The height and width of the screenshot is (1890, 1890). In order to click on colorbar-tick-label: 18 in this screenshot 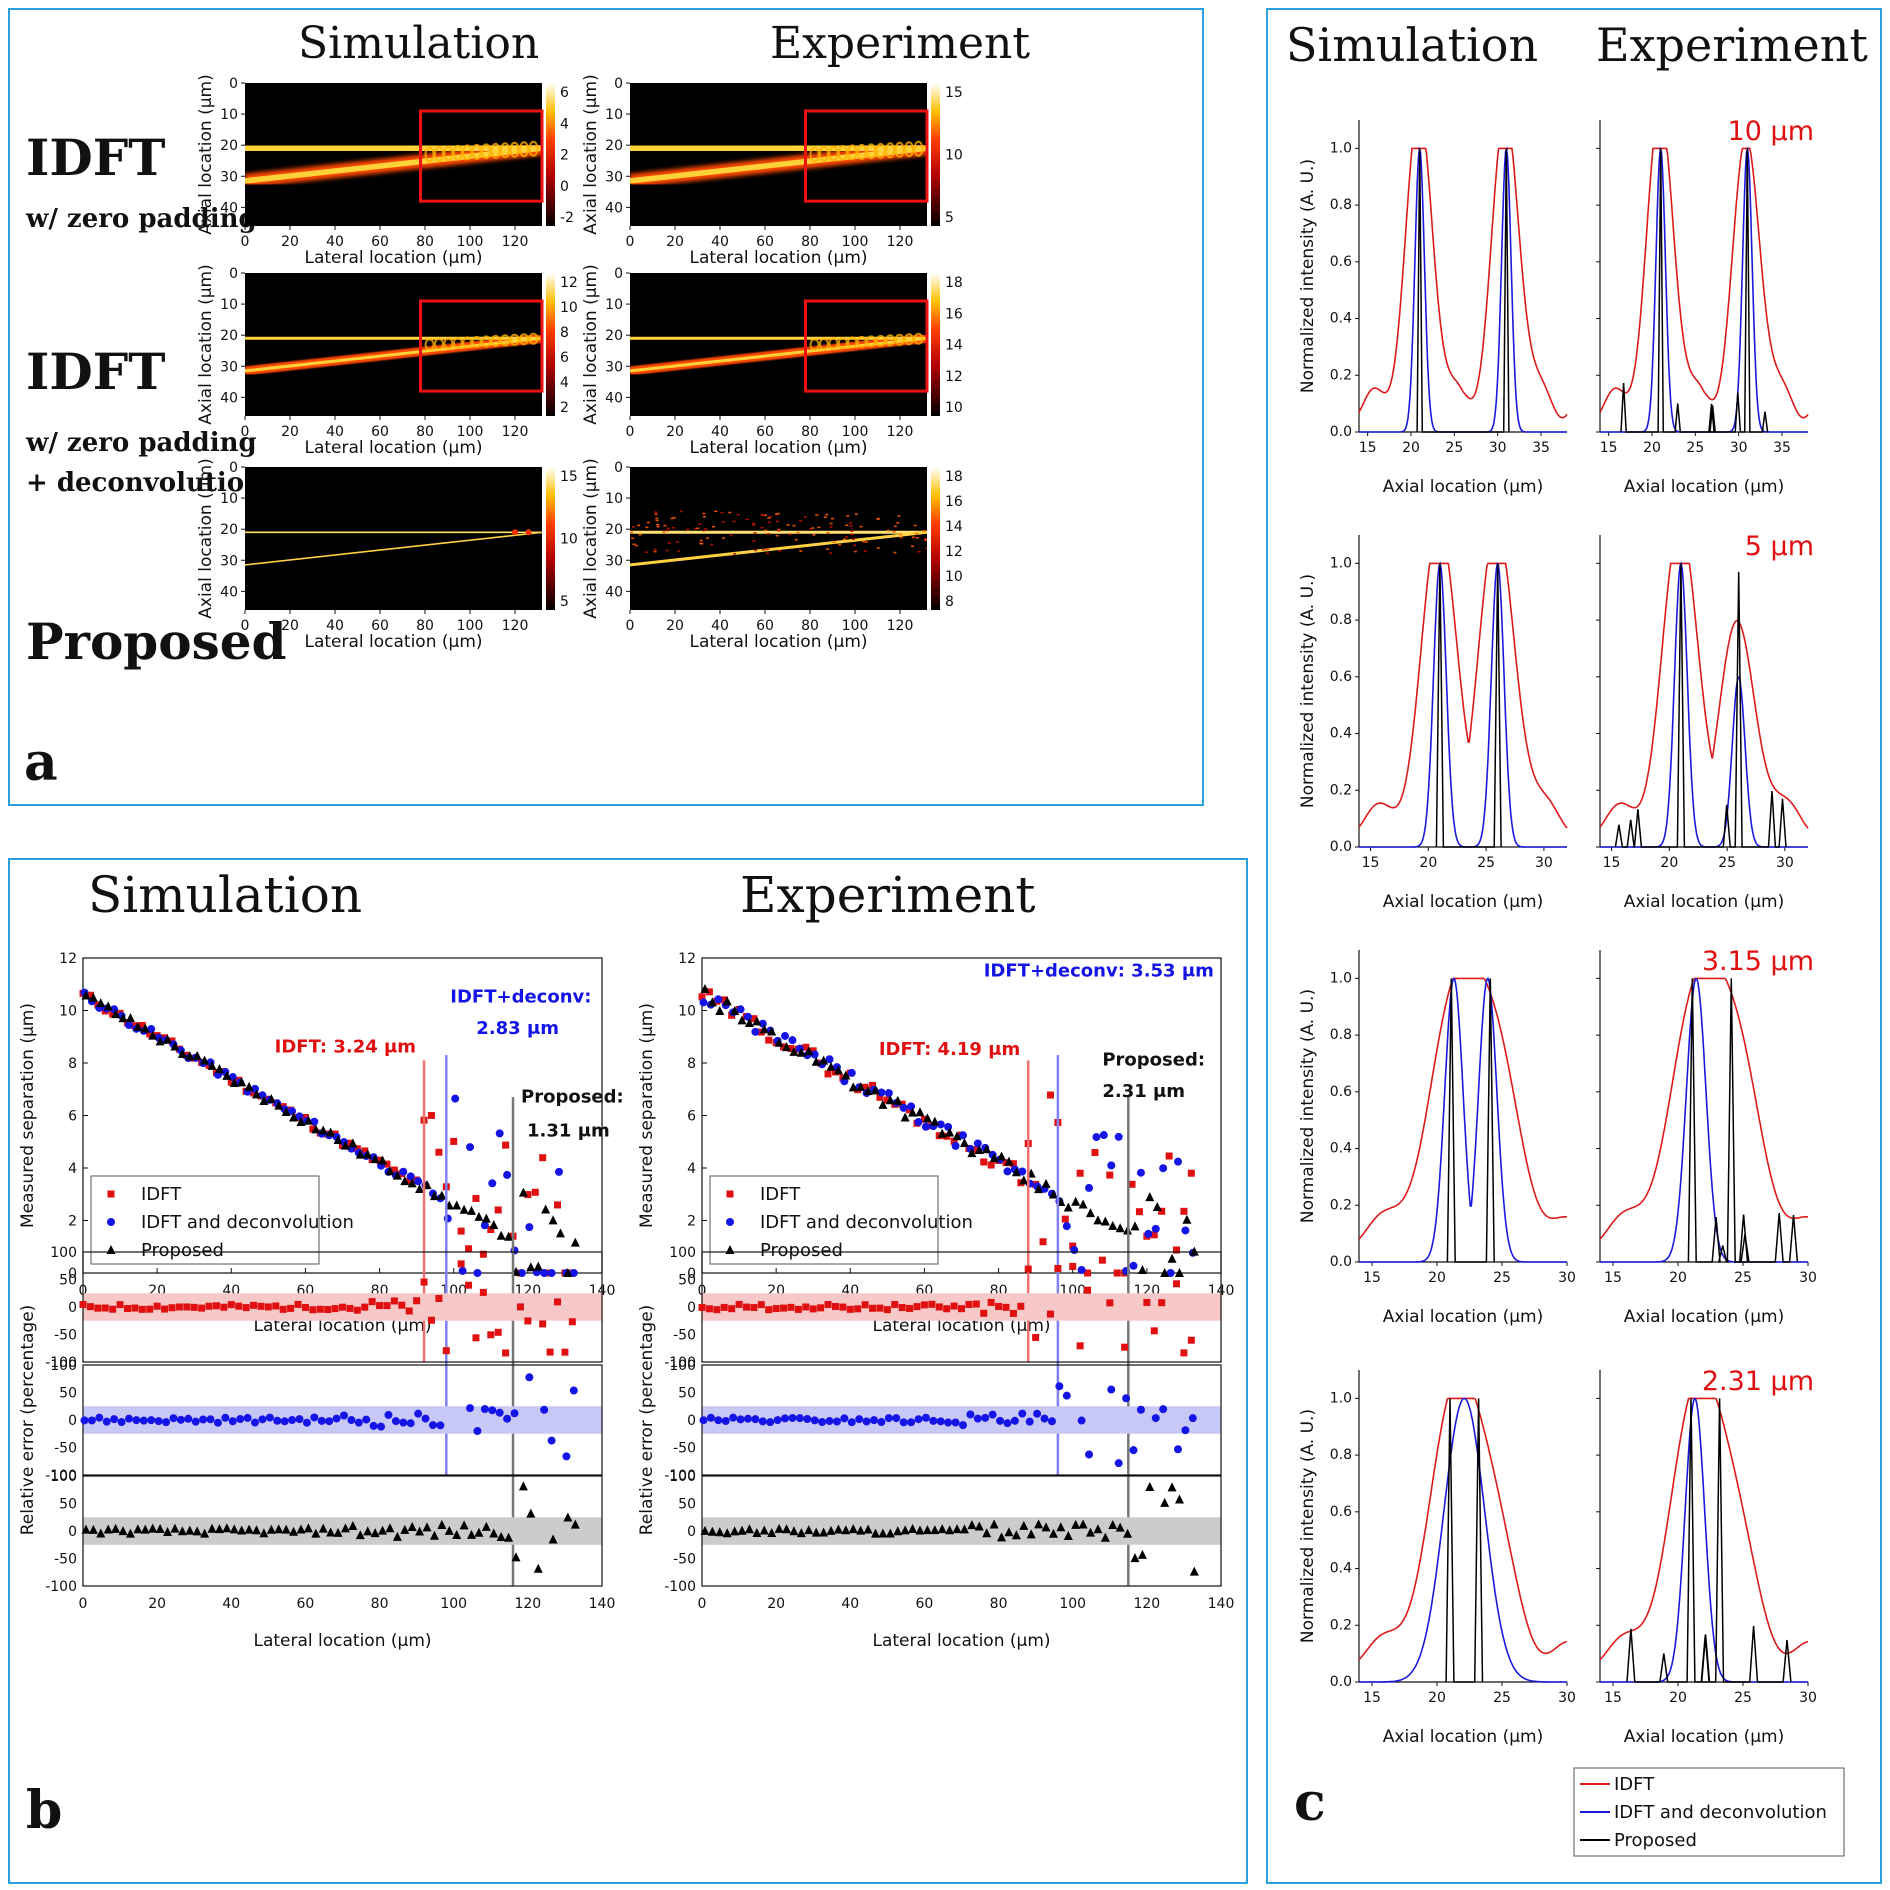, I will do `click(954, 283)`.